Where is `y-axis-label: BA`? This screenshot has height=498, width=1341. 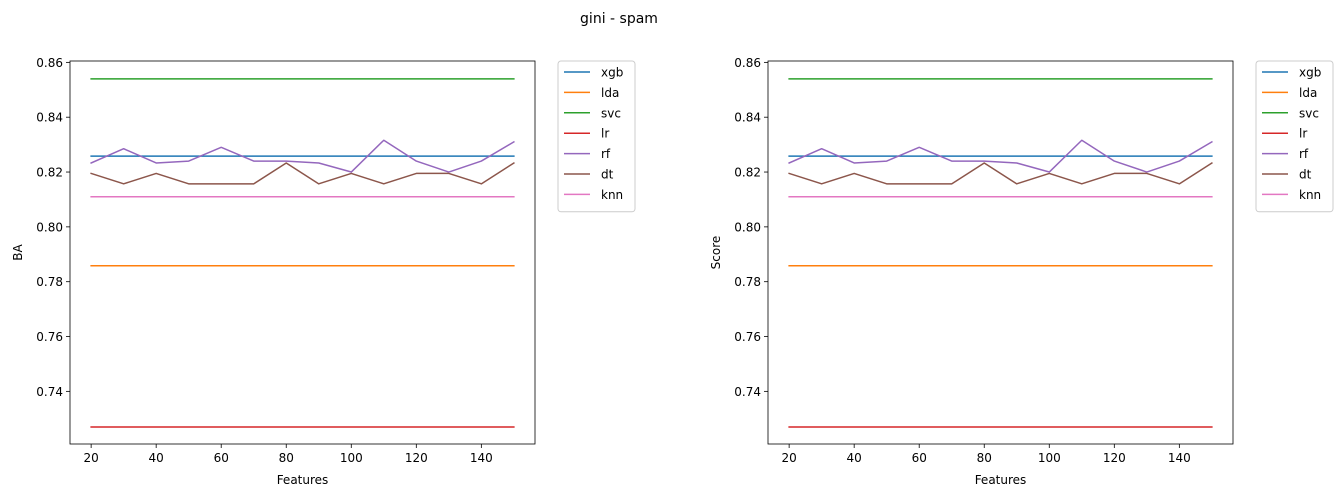
y-axis-label: BA is located at coordinates (18, 251).